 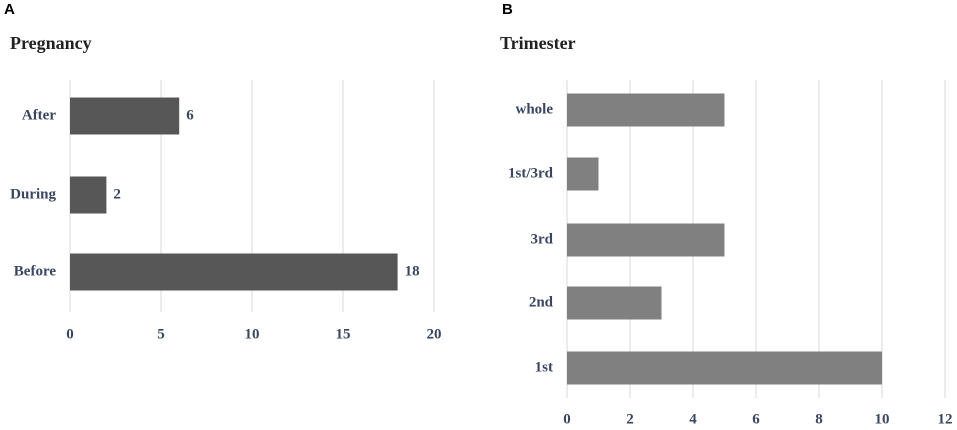 What do you see at coordinates (190, 115) in the screenshot?
I see `data-label: 6` at bounding box center [190, 115].